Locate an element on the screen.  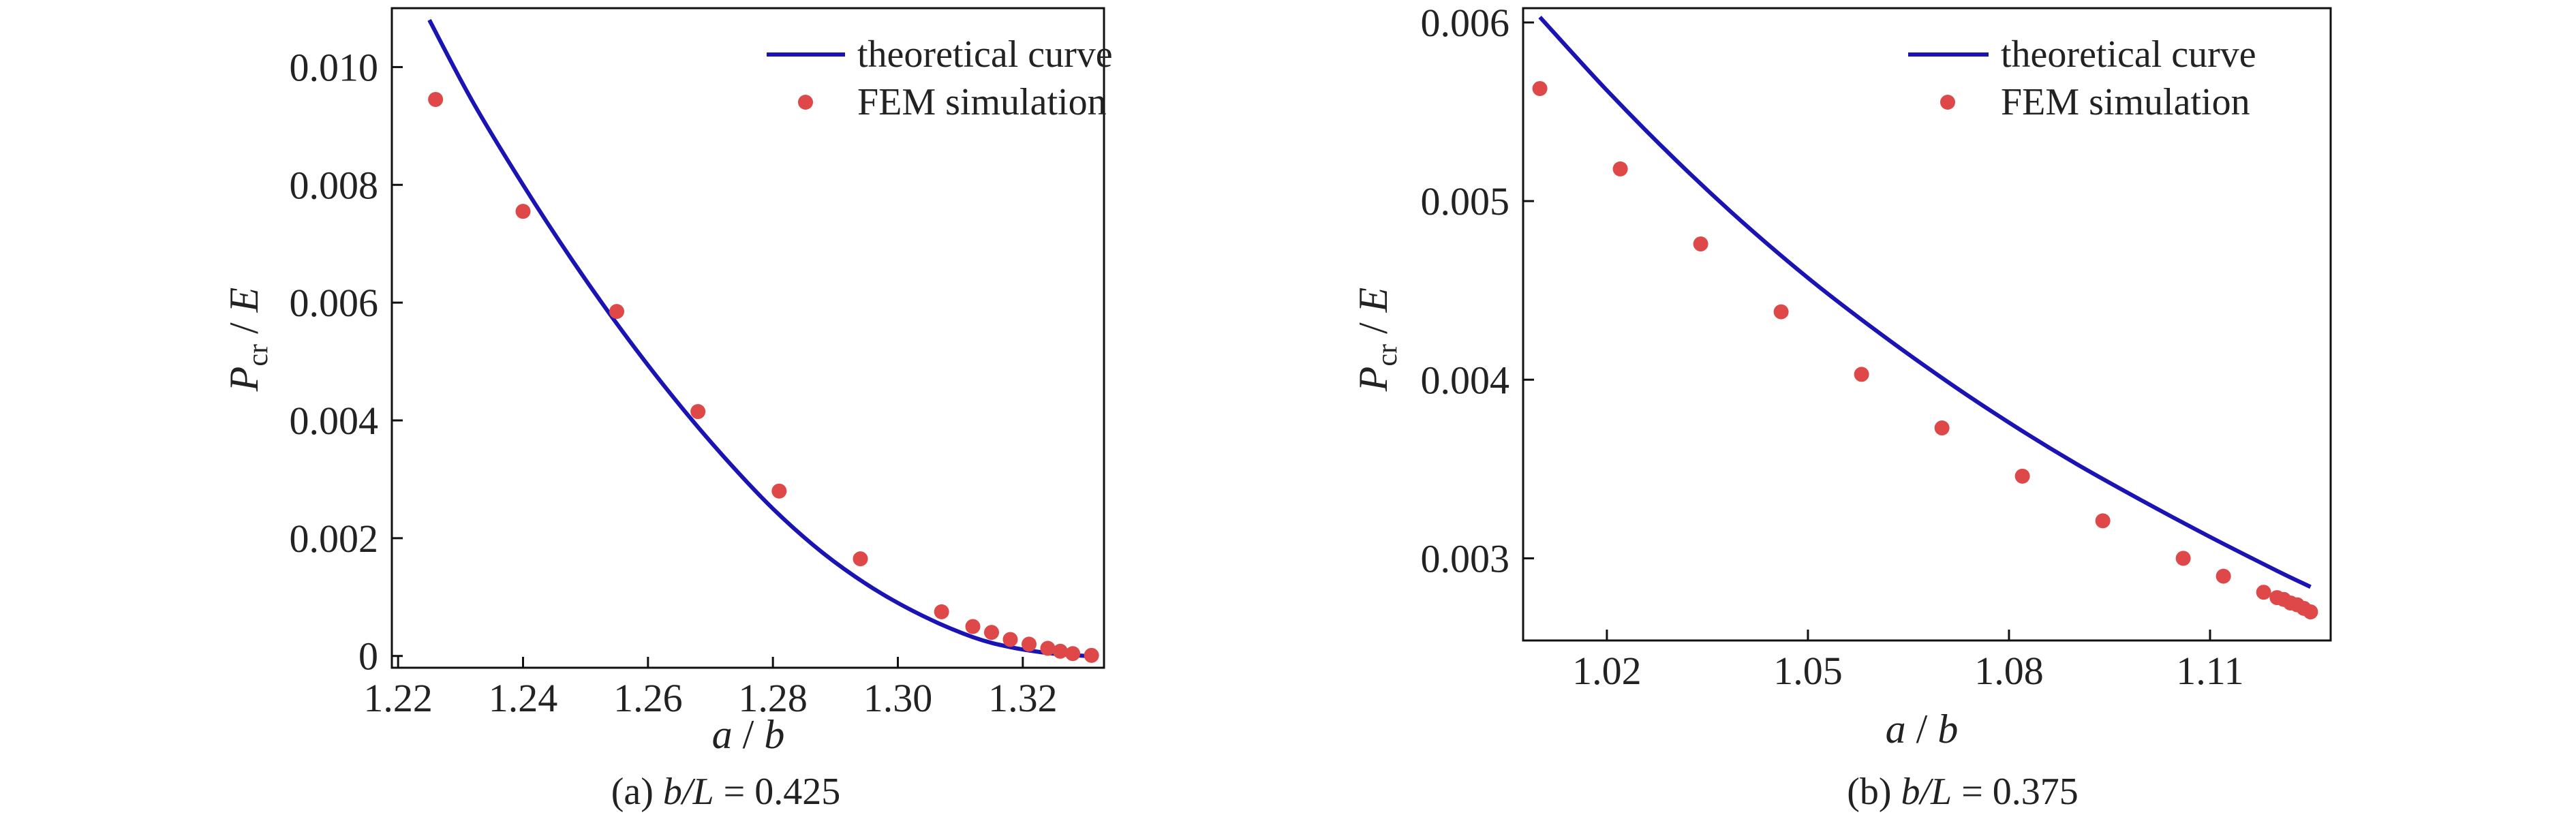
panel-a-ylabel-e: E is located at coordinates (244, 300).